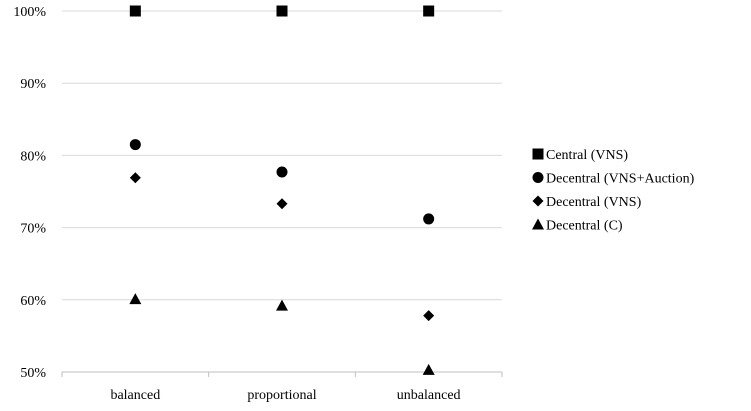  I want to click on x-axis-tick-labels: balanced proportional unbalanced, so click(285, 395).